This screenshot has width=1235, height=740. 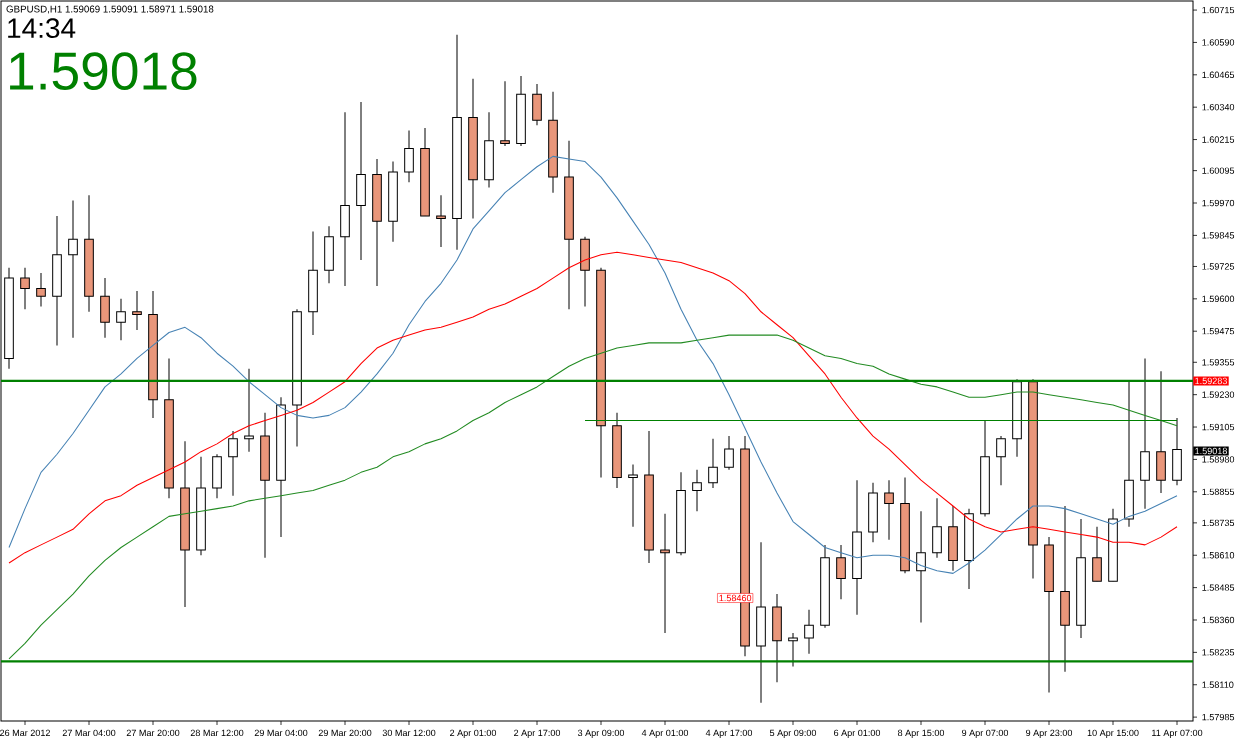 What do you see at coordinates (1218, 75) in the screenshot?
I see `y-tick-label: 1.60465` at bounding box center [1218, 75].